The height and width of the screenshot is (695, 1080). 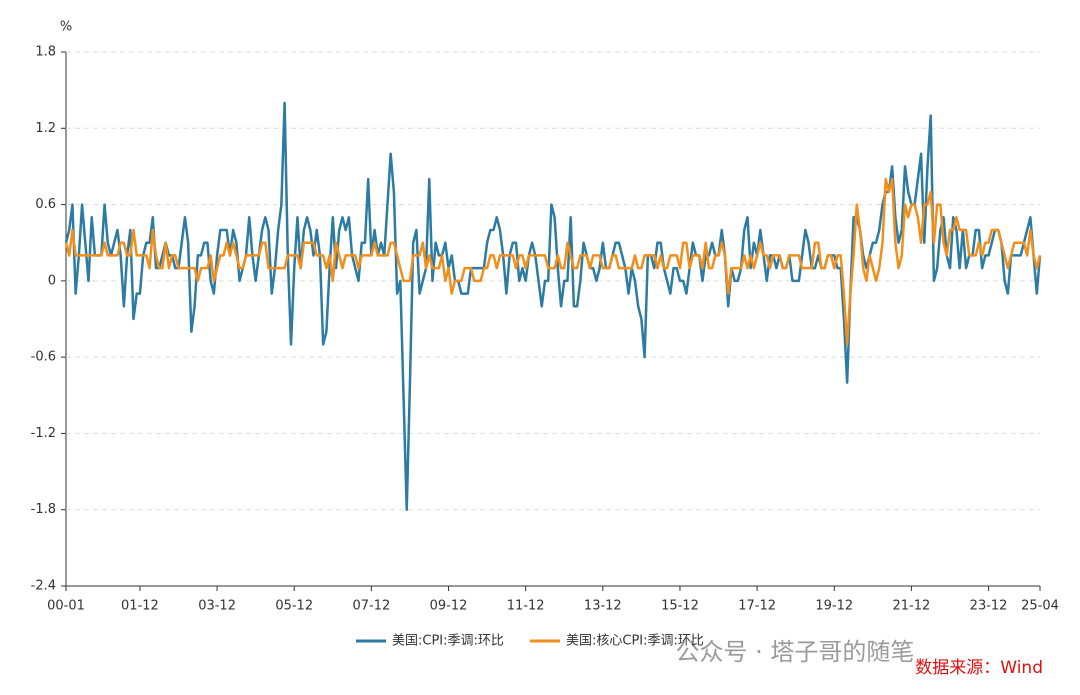 What do you see at coordinates (43, 357) in the screenshot?
I see `y-tick-label: -0.6` at bounding box center [43, 357].